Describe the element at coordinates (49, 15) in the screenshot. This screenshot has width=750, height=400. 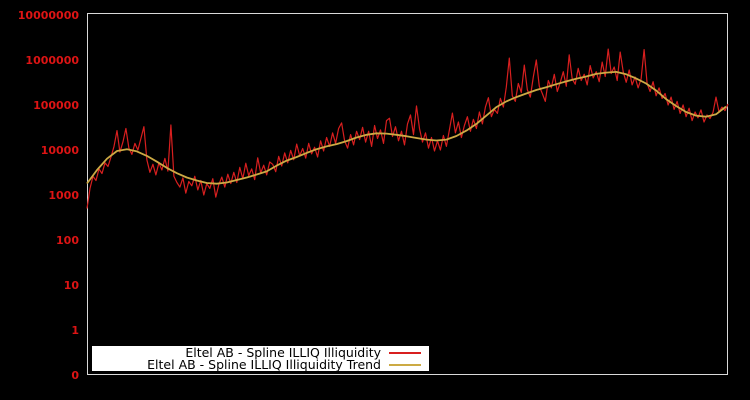
I see `y-axis-tick-label: 10000000` at that location.